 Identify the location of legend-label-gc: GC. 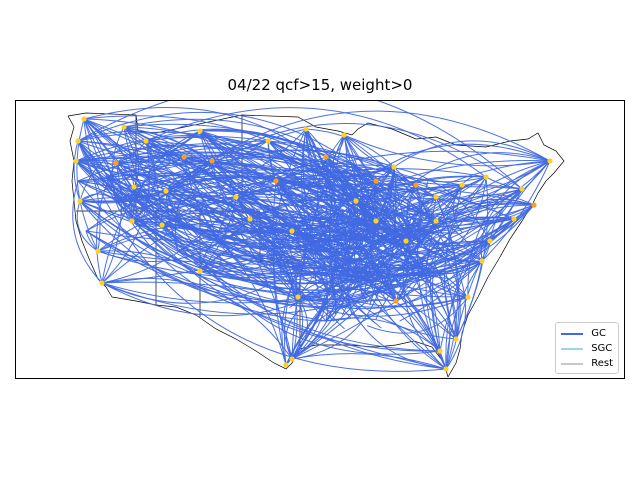
(598, 333).